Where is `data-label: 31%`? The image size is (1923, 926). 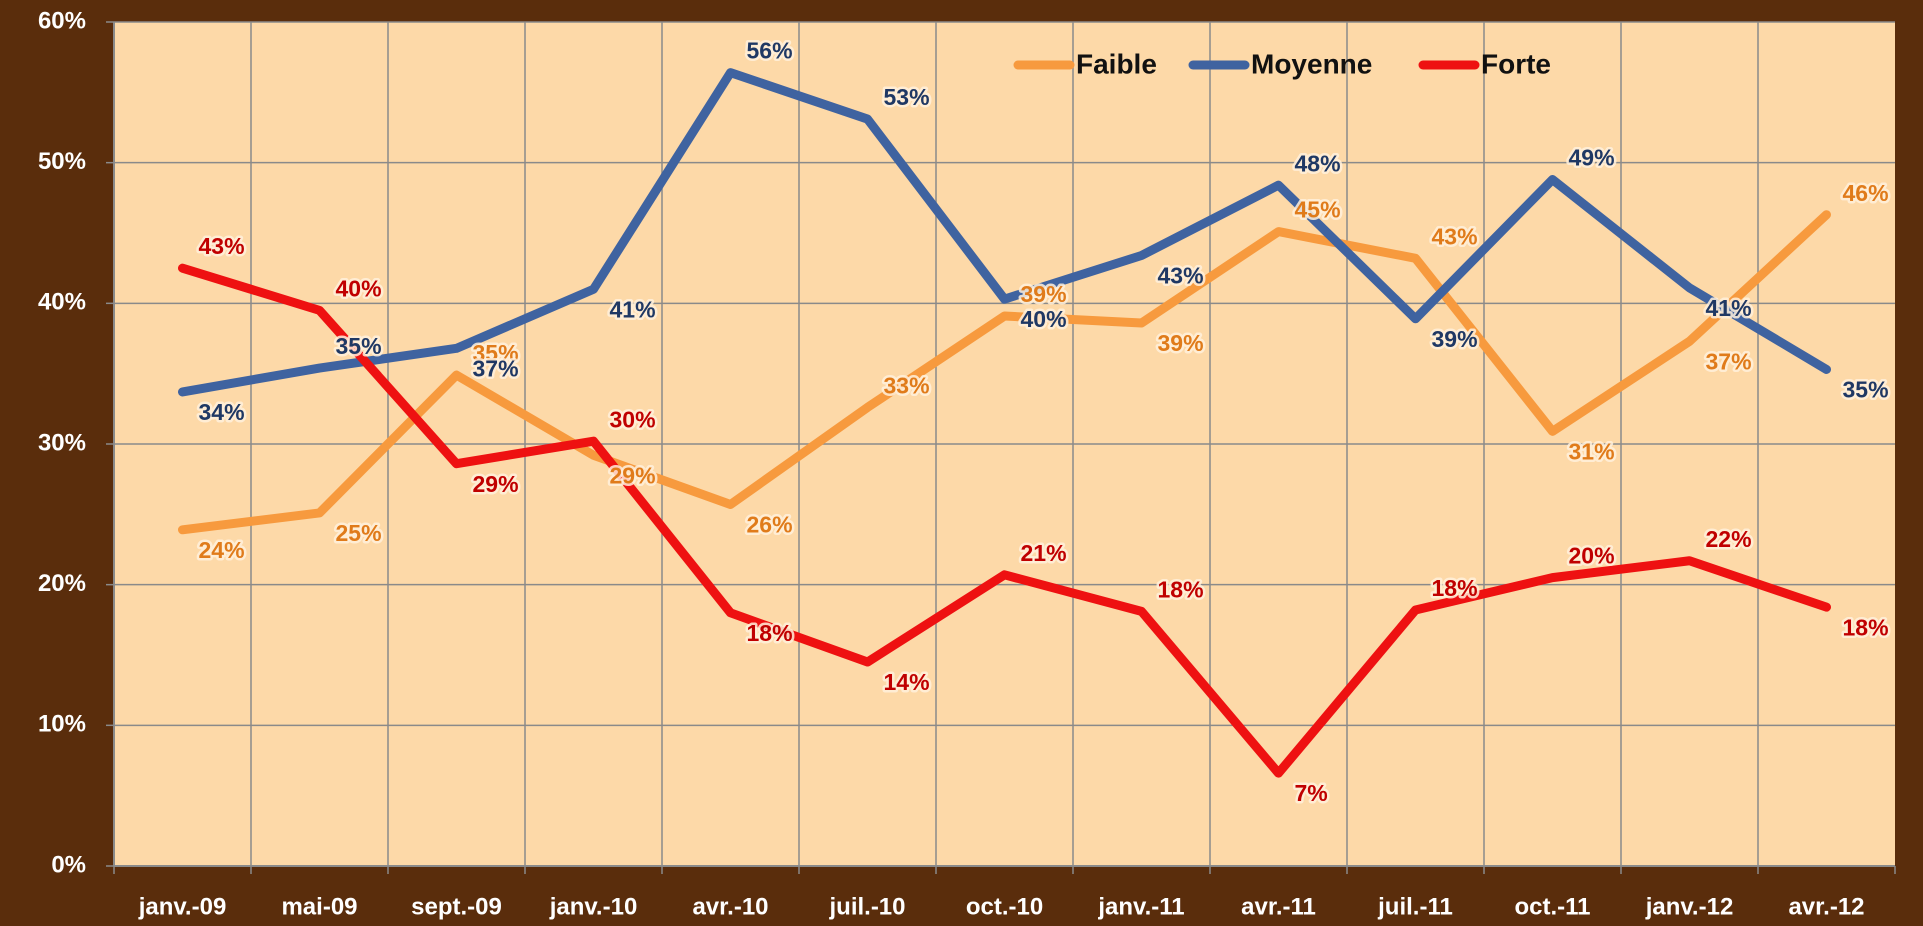
data-label: 31% is located at coordinates (1592, 451).